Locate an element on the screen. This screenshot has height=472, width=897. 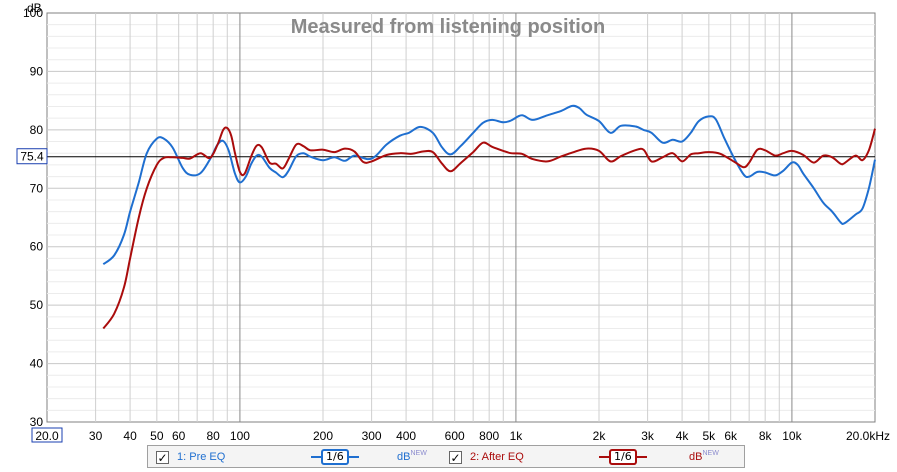
y-tick-label: 60 is located at coordinates (37, 247).